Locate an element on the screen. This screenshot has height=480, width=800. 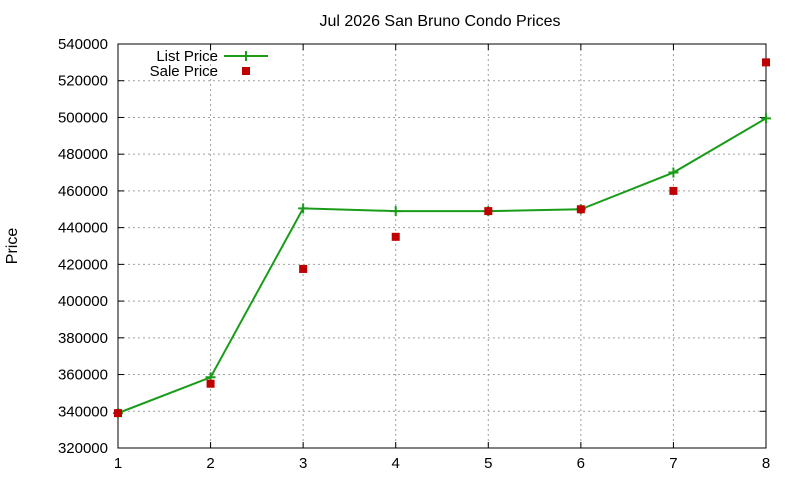
y-tick-label: 340000 is located at coordinates (83, 411).